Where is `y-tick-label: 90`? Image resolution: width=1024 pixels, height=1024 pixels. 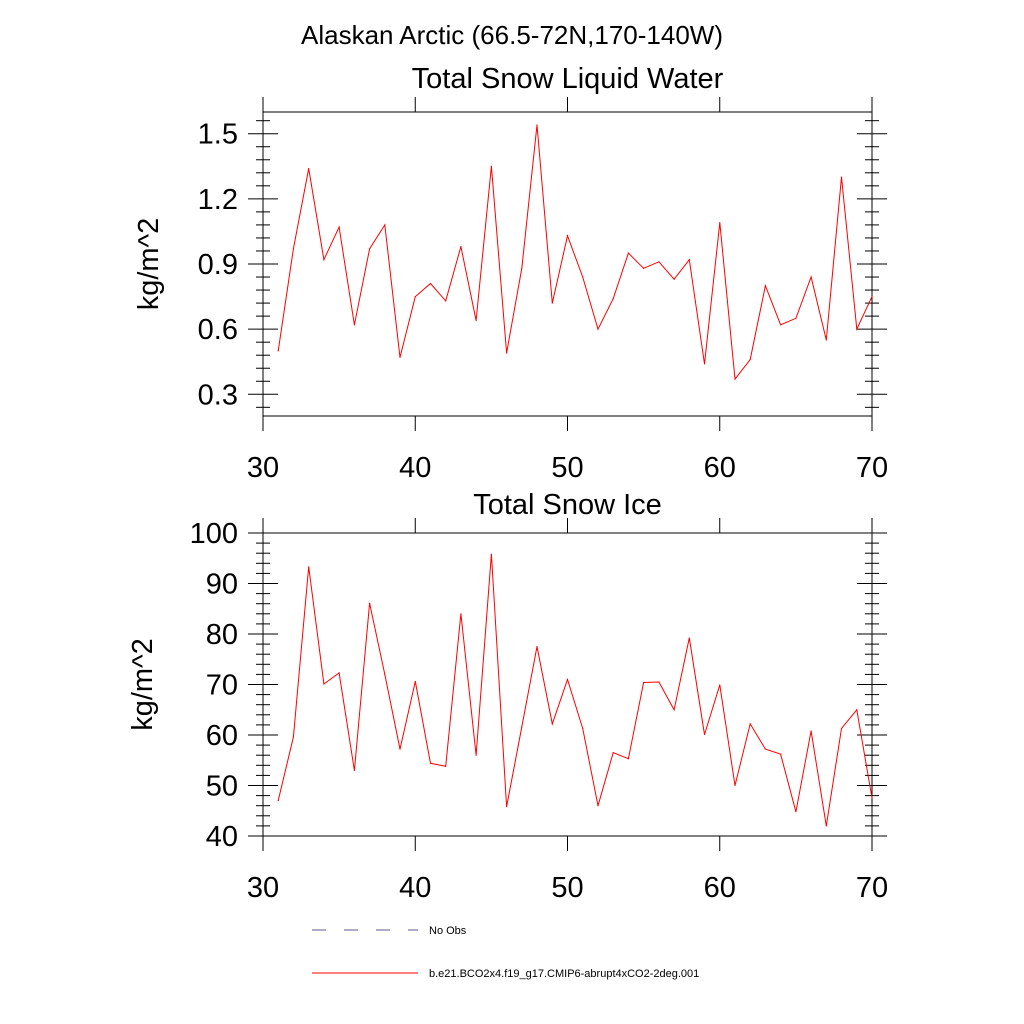 y-tick-label: 90 is located at coordinates (222, 585).